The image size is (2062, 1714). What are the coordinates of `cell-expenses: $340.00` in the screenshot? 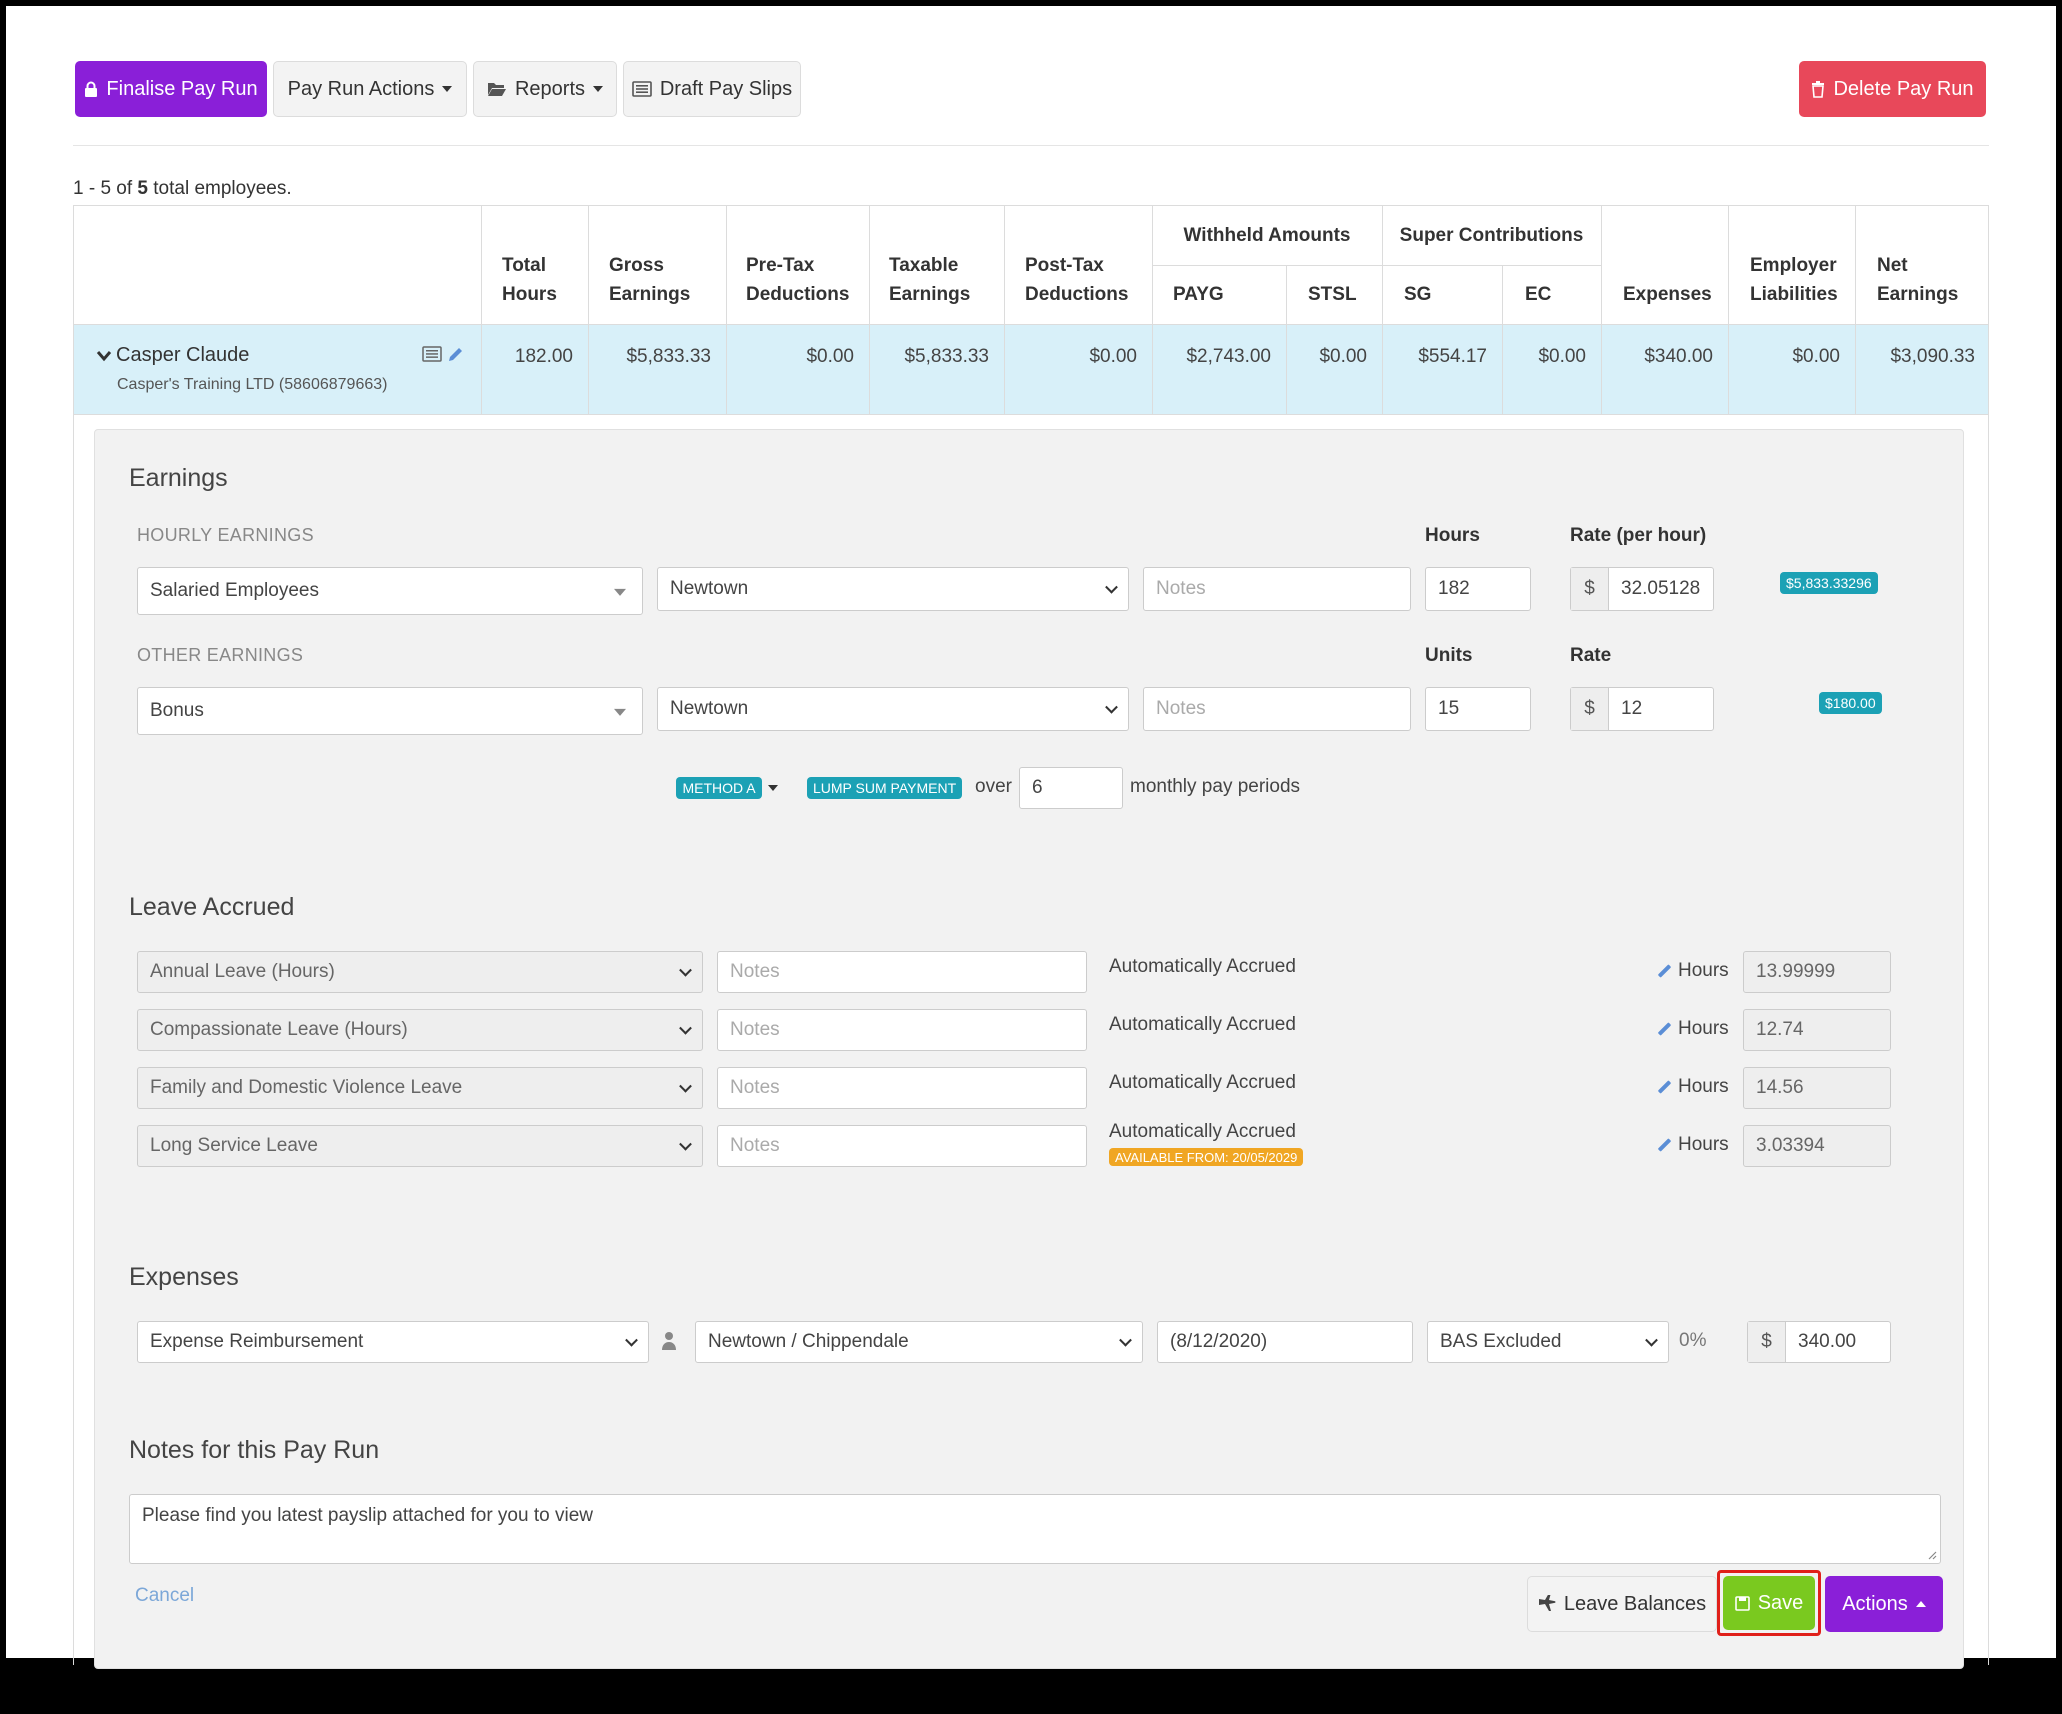 It's located at (1678, 356).